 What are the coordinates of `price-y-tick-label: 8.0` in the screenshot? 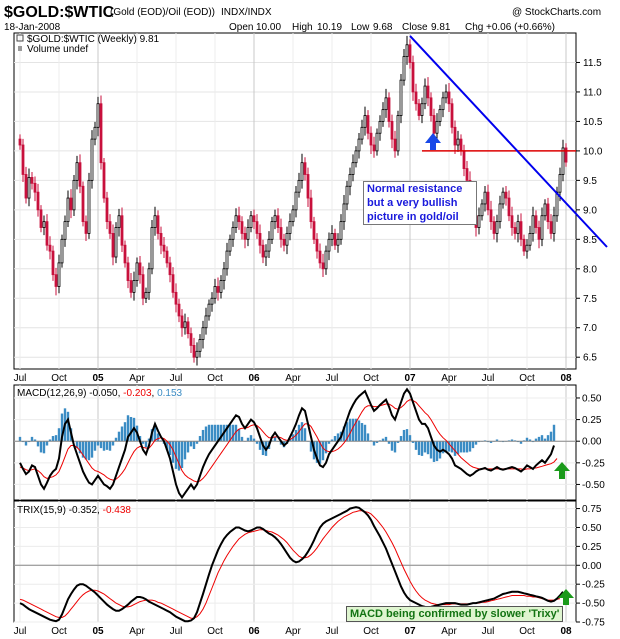 It's located at (590, 269).